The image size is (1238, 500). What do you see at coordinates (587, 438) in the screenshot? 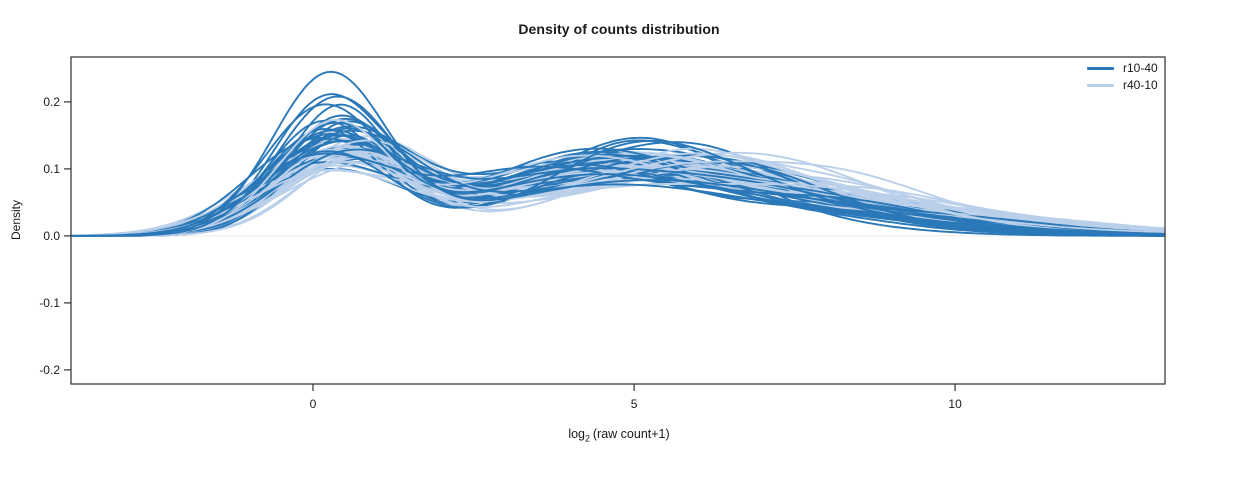
I see `x-axis-label-subscript: 2` at bounding box center [587, 438].